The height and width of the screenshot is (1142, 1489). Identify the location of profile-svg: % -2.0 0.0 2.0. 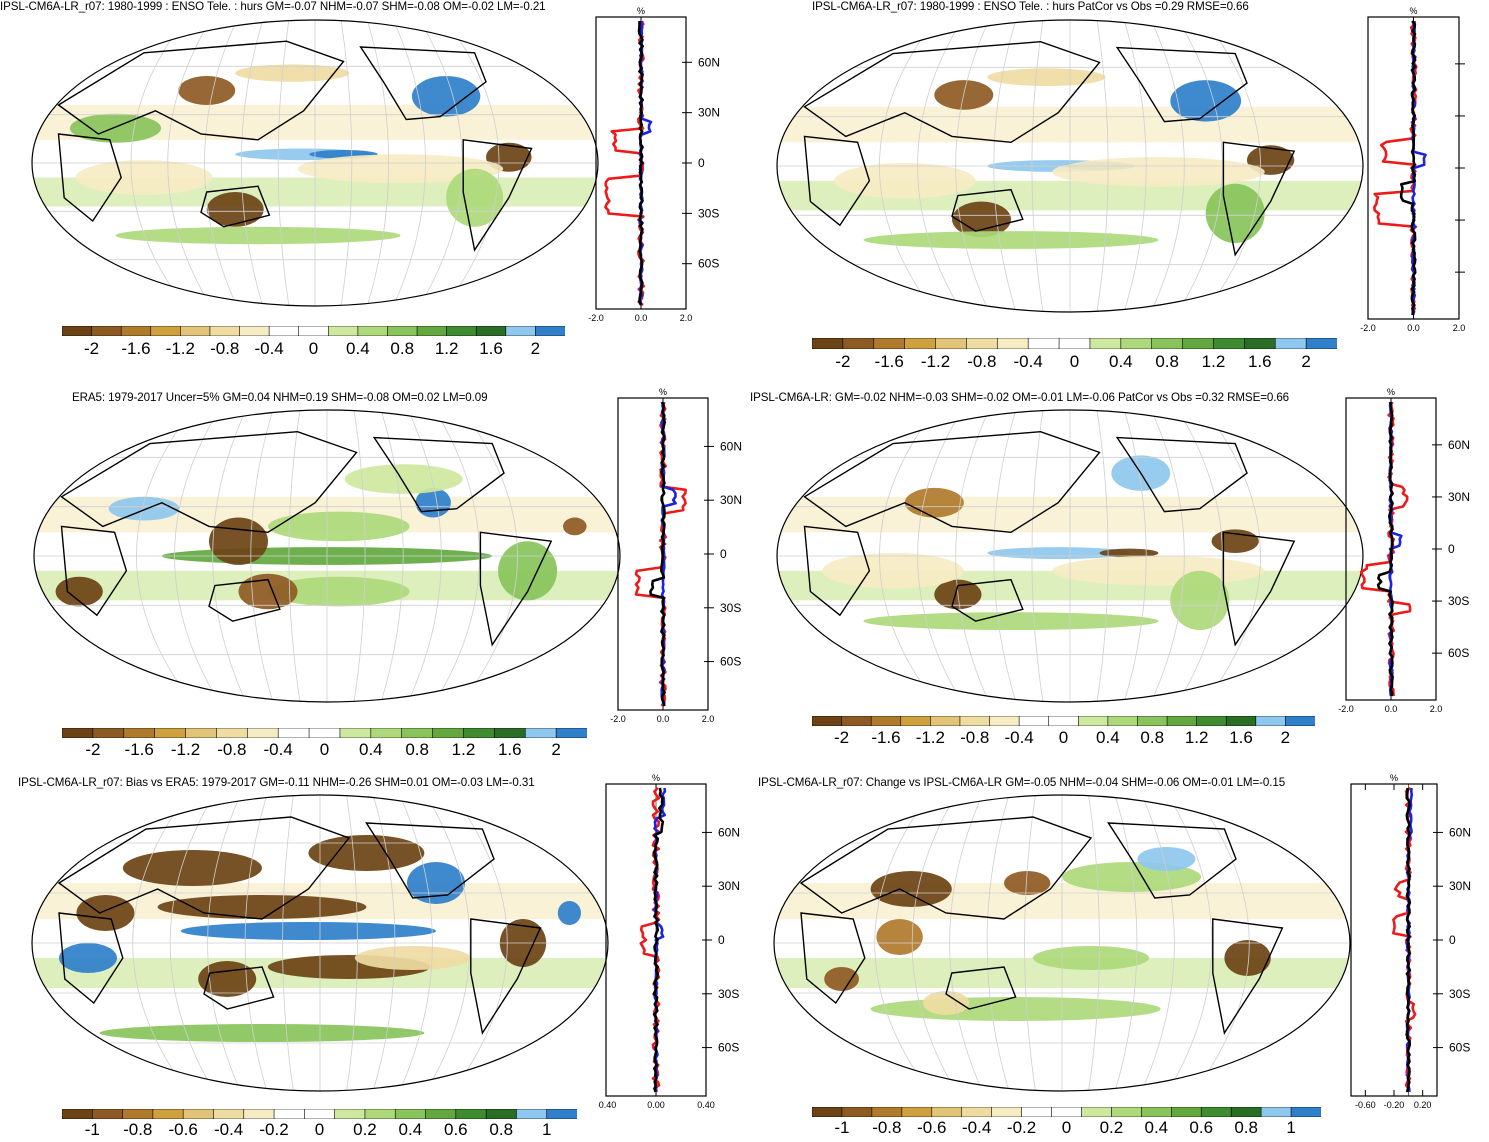
(1412, 169).